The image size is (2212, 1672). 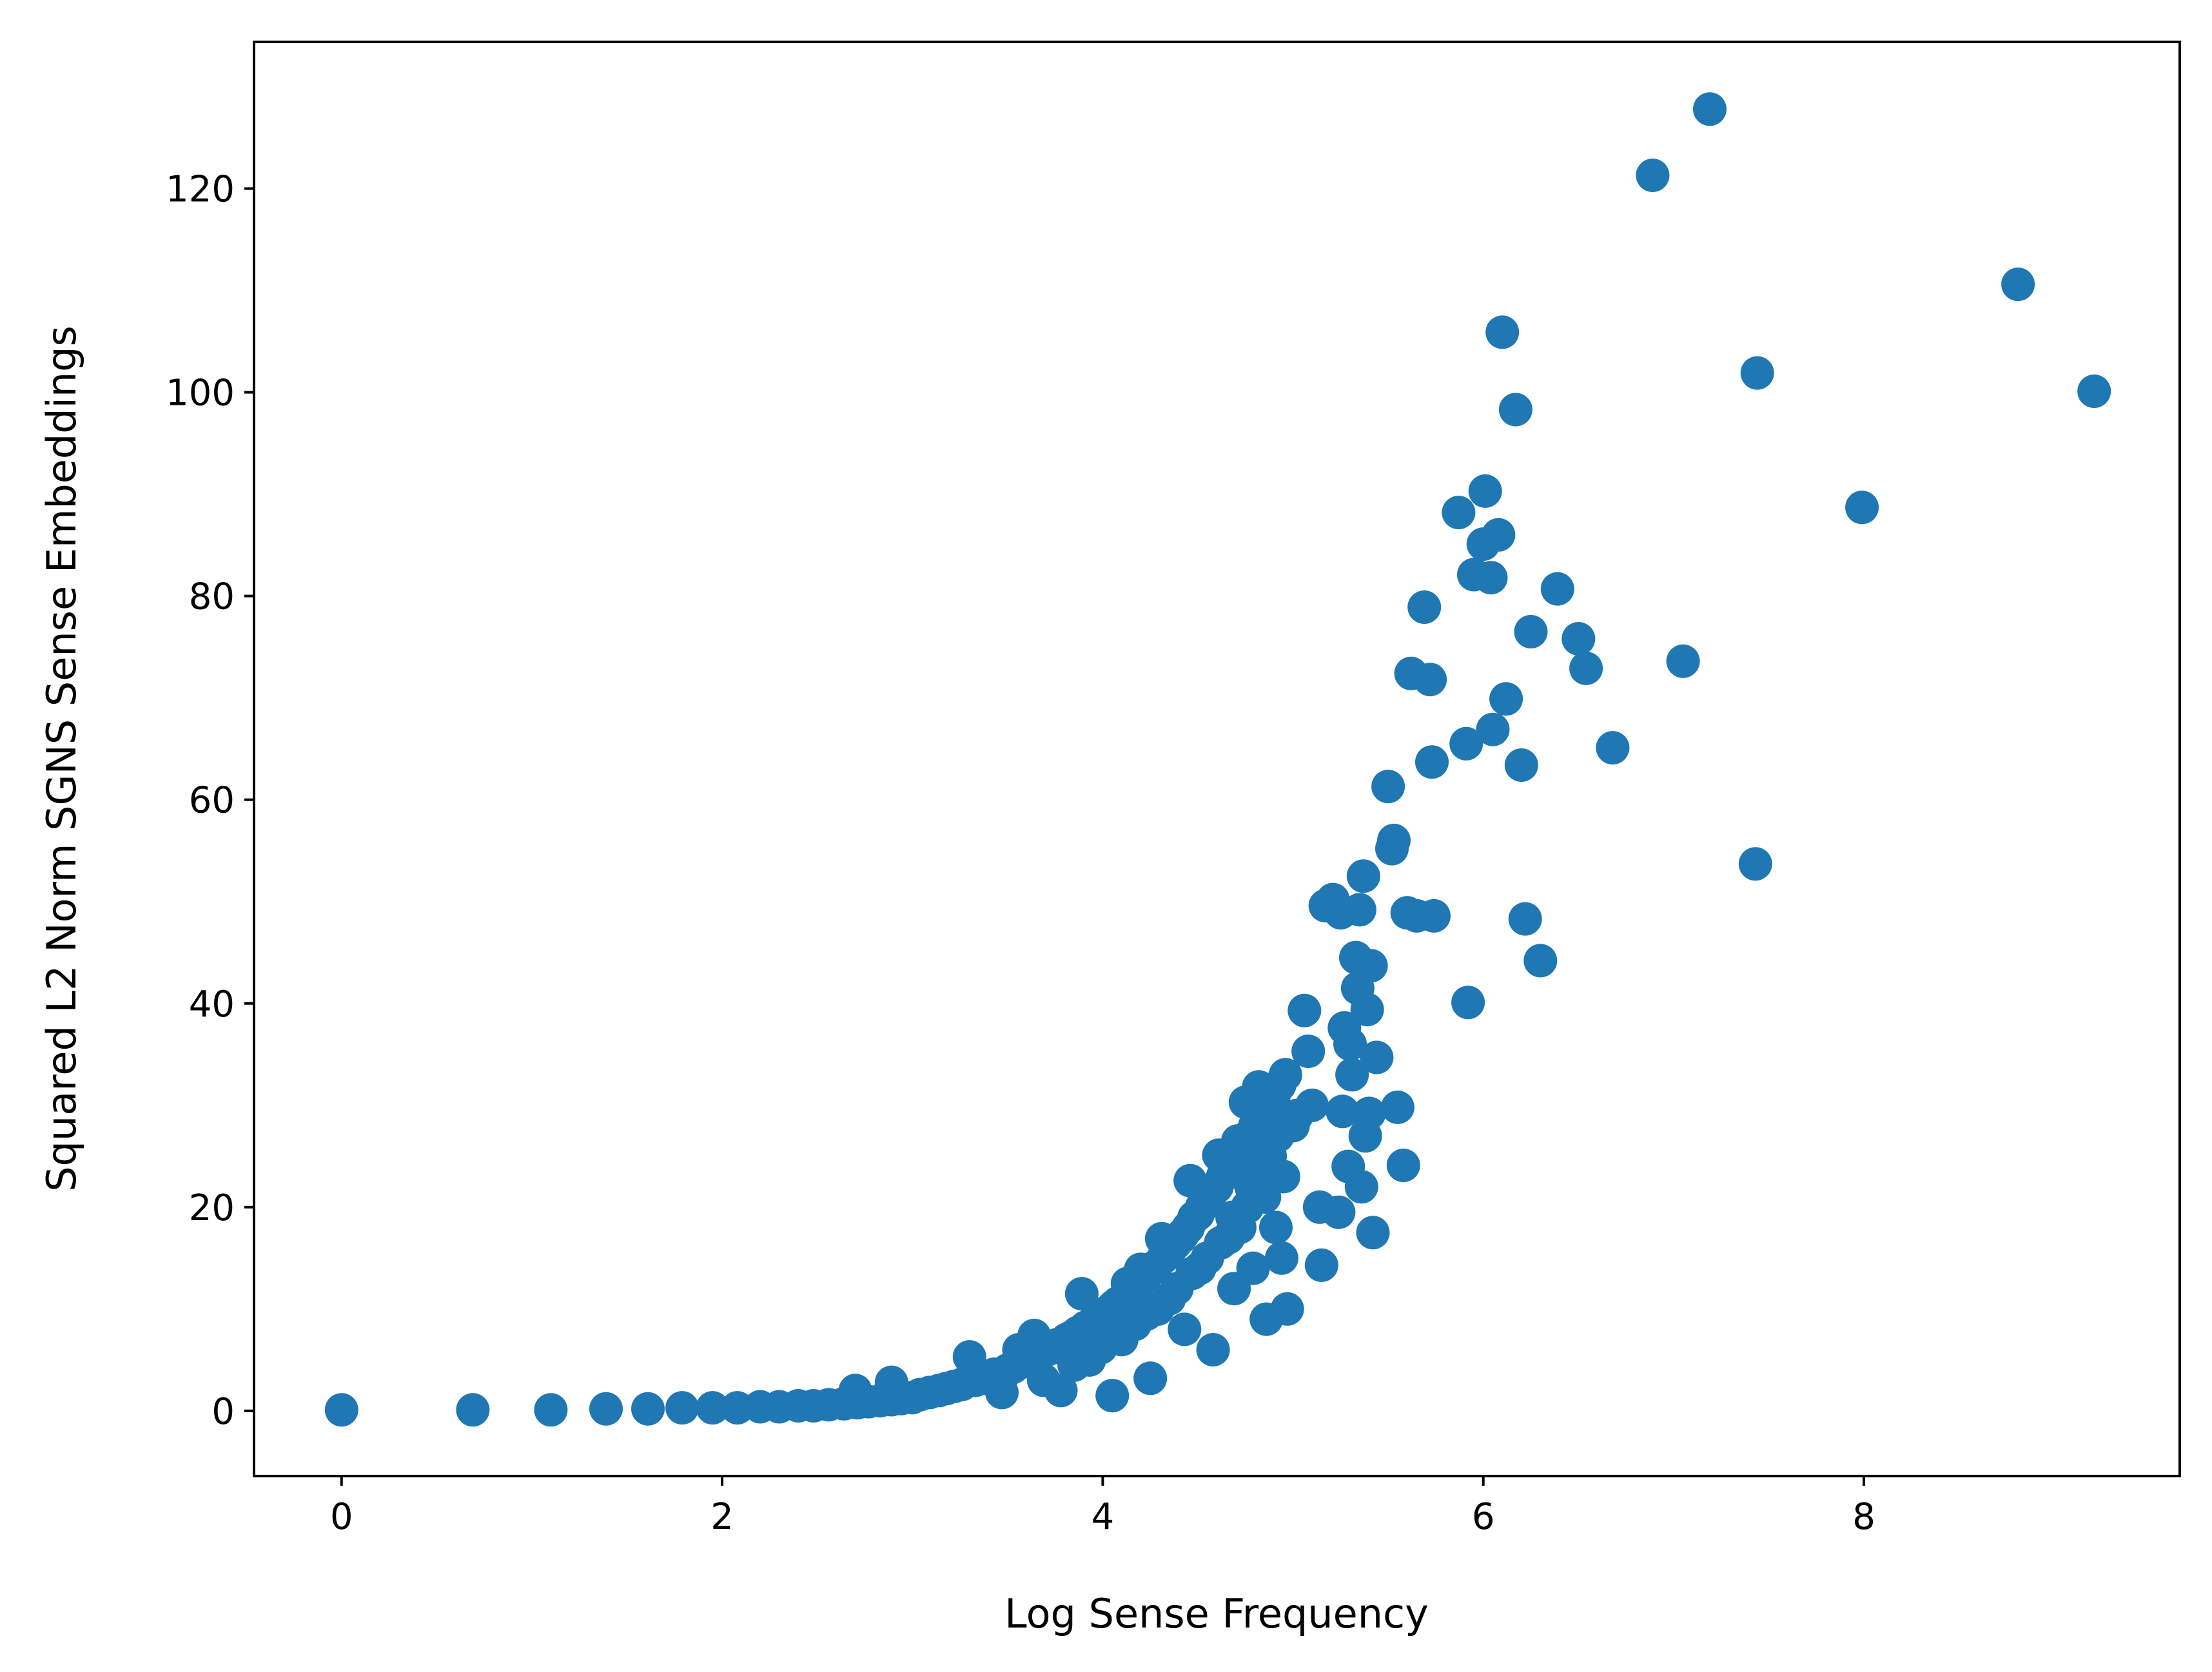 I want to click on y-axis-label: Squared L2 Norm SGNS Sense Embeddings, so click(x=61, y=759).